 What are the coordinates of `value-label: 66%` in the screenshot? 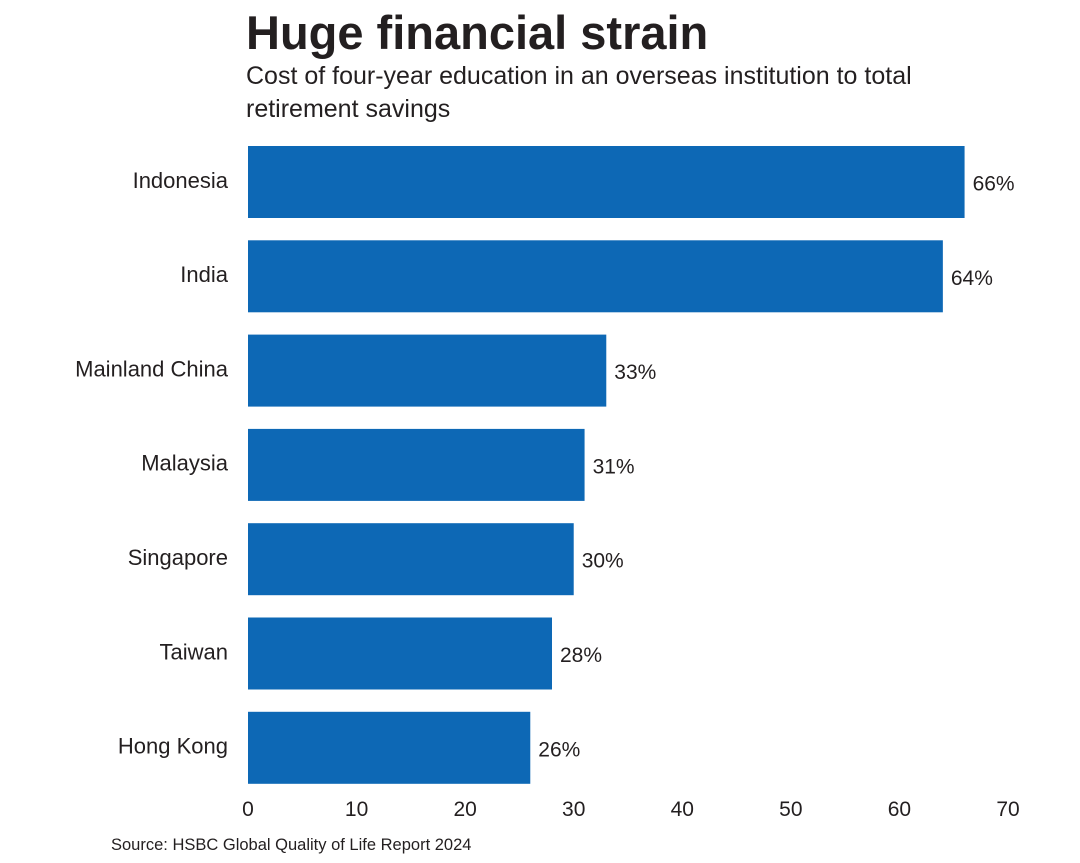 It's located at (994, 184).